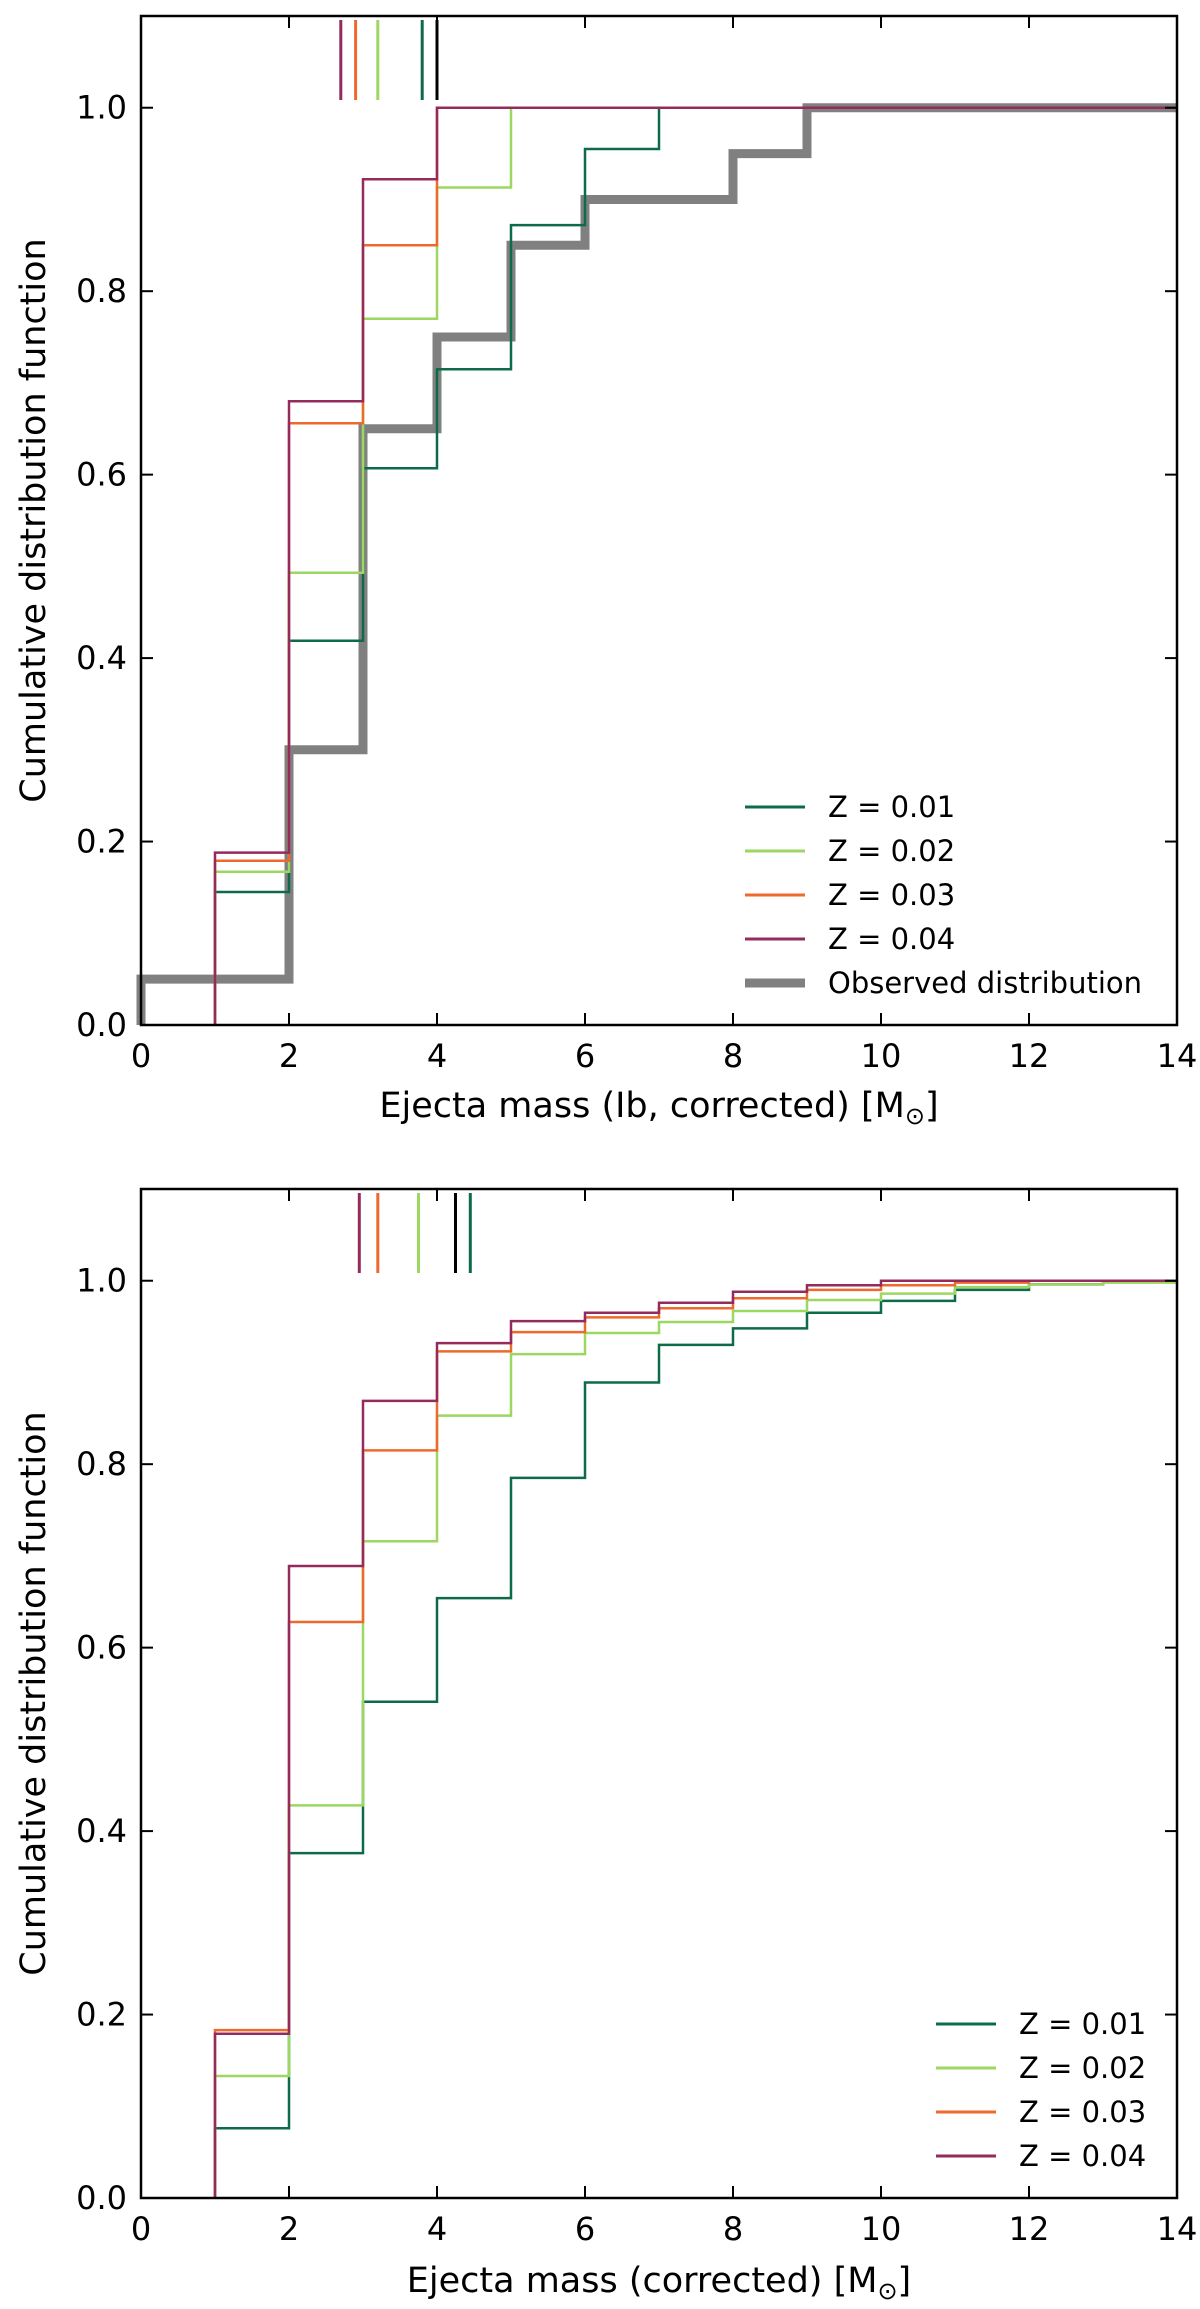 The width and height of the screenshot is (1200, 2309). I want to click on x-axis-label: Ejecta mass (corrected) [M⊙], so click(659, 2283).